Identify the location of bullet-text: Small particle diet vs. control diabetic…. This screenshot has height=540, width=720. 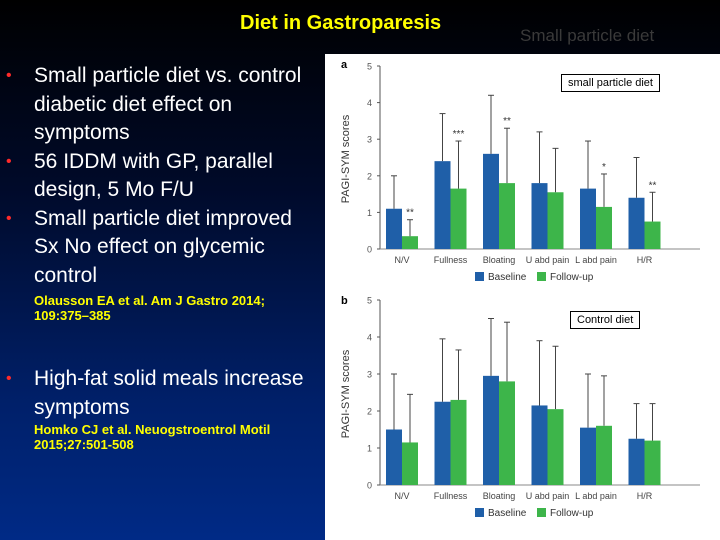
(168, 104).